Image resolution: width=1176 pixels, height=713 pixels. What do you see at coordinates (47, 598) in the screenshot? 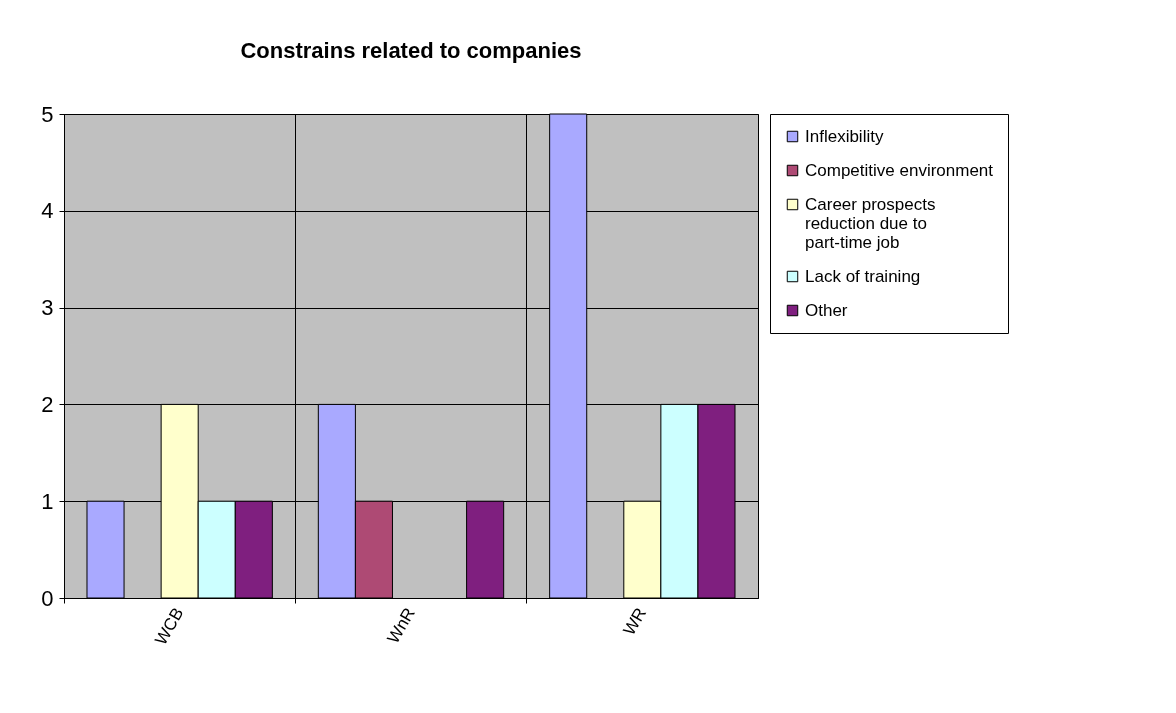
I see `y-tick-label: 0` at bounding box center [47, 598].